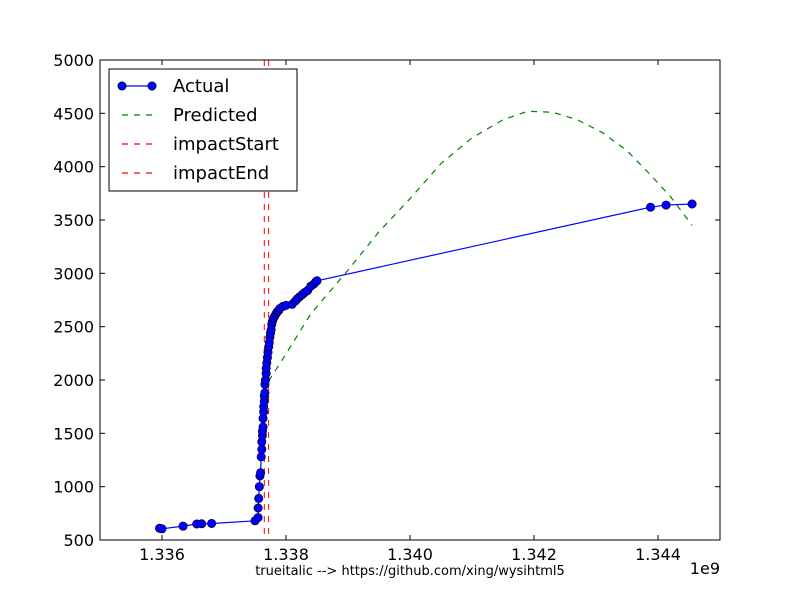 Image resolution: width=800 pixels, height=600 pixels. Describe the element at coordinates (73, 60) in the screenshot. I see `y-tick-label: 5000` at that location.